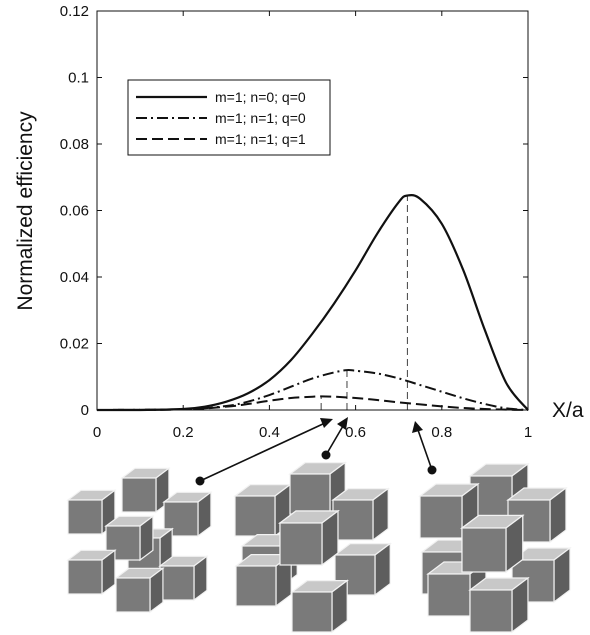  Describe the element at coordinates (269, 432) in the screenshot. I see `x-tick-label: 0.4` at that location.